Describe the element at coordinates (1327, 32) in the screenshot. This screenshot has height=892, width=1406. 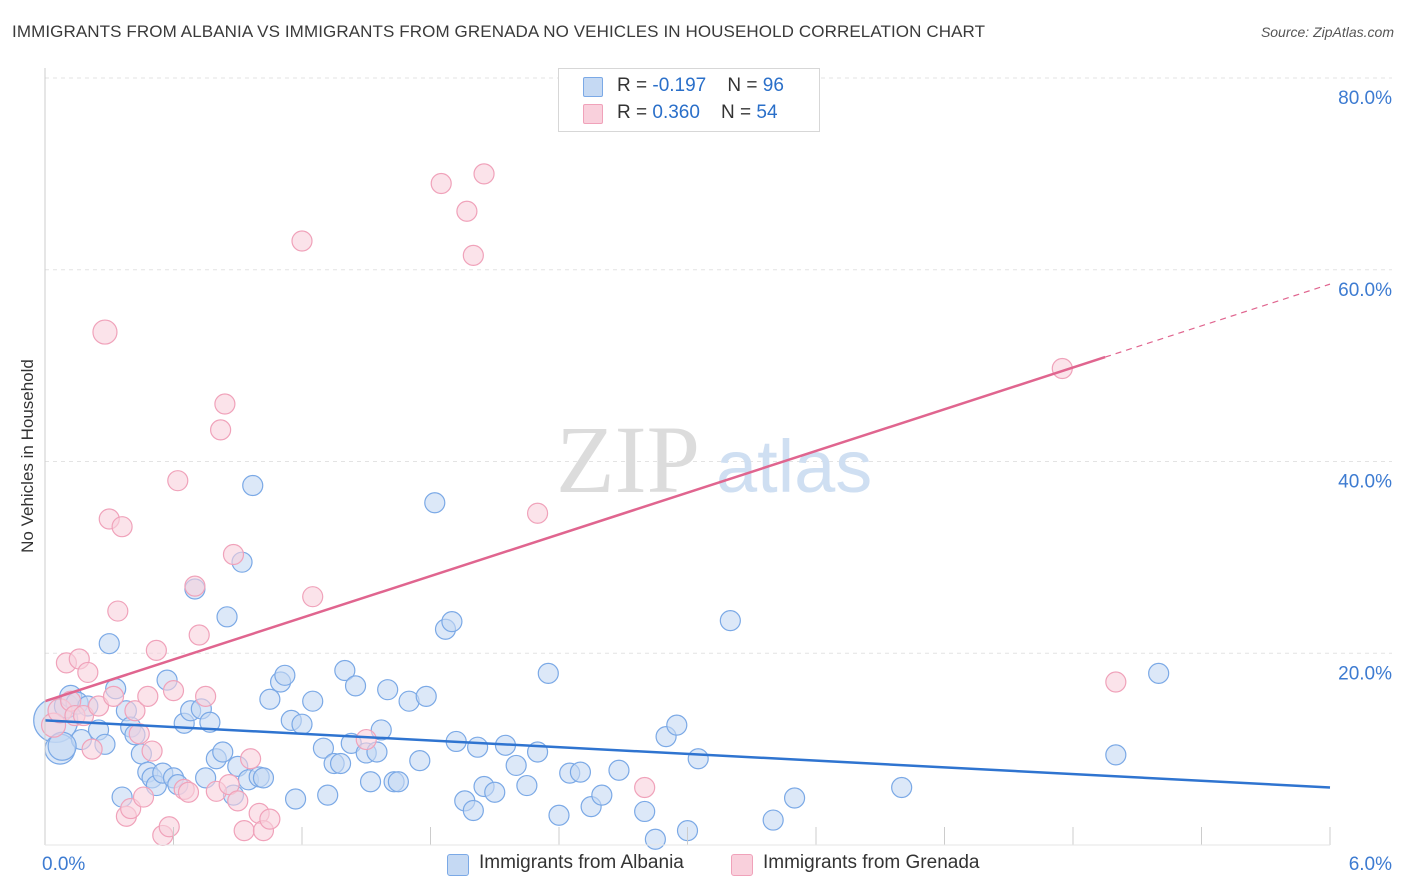
I see `source-credit: Source: ZipAtlas.com` at that location.